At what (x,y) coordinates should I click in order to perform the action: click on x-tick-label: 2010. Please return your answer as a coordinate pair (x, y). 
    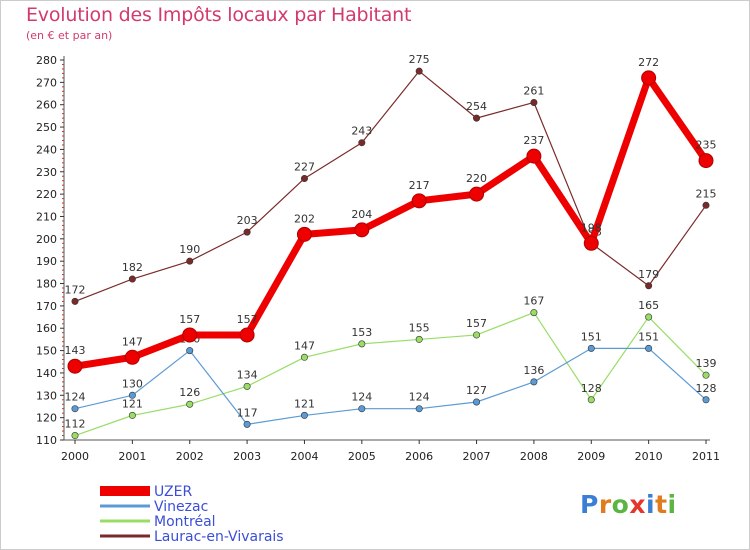
    Looking at the image, I should click on (649, 456).